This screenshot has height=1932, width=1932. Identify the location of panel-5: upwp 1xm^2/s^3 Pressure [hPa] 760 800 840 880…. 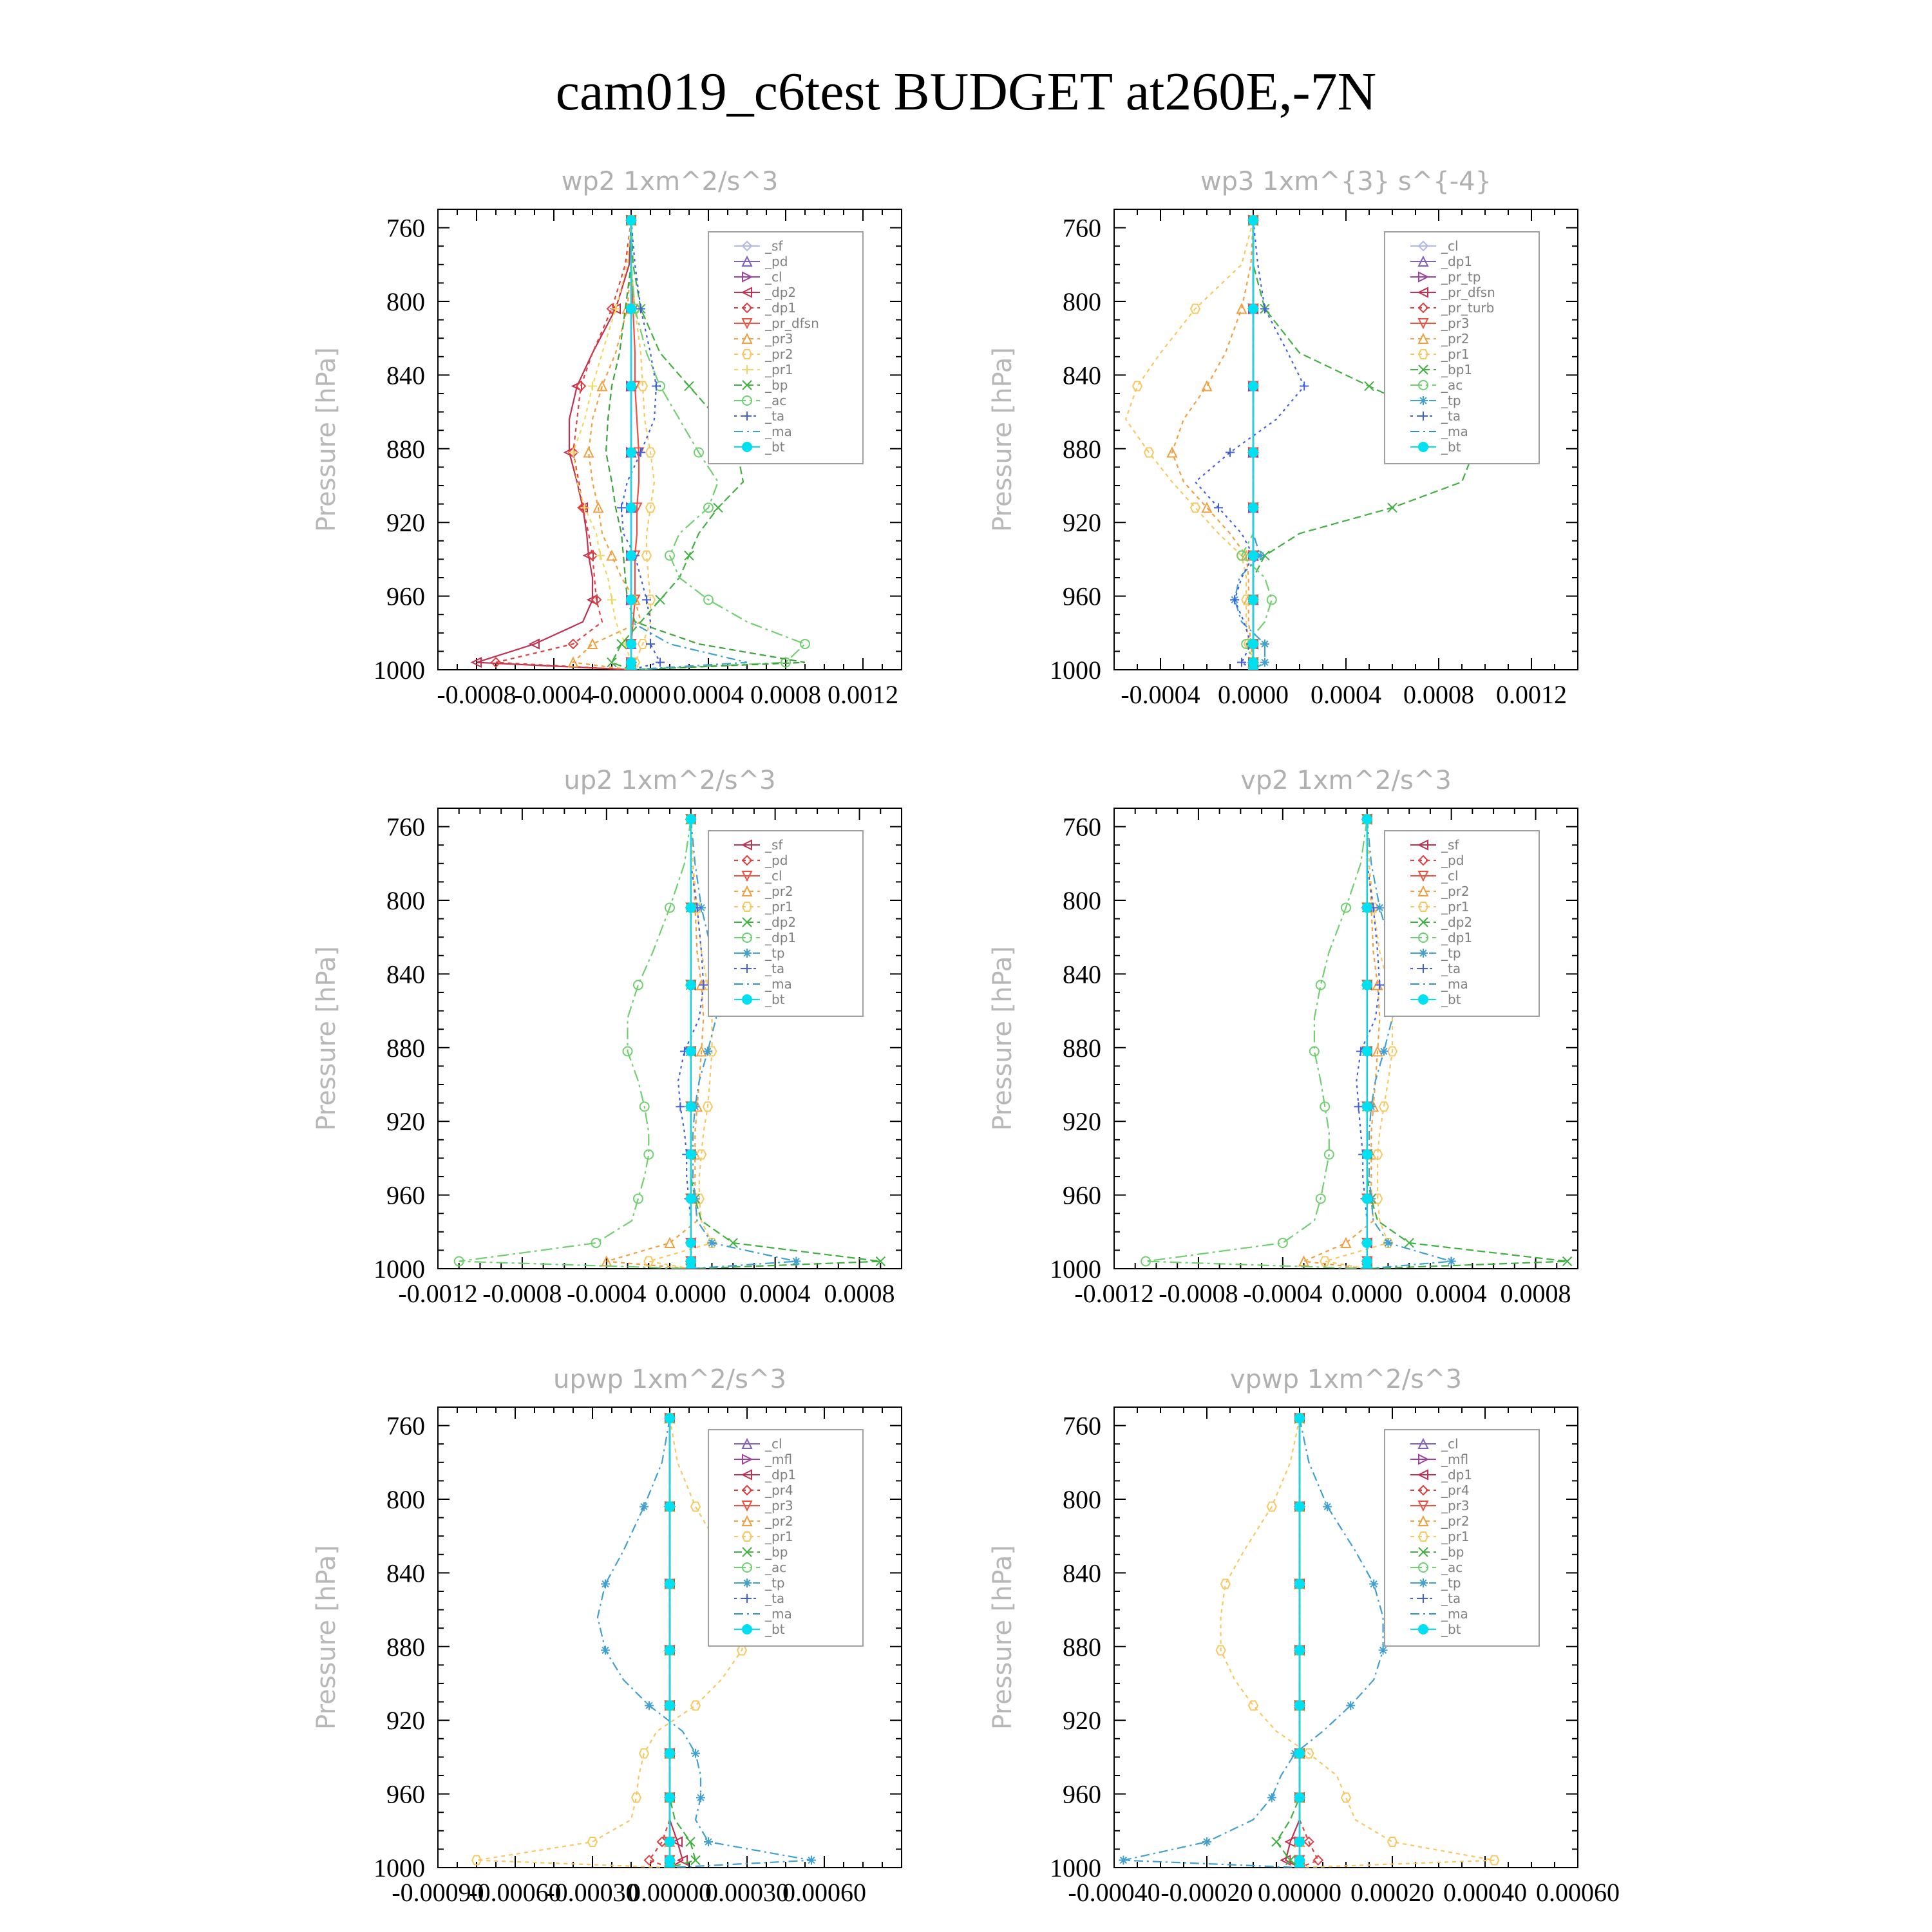
(607, 1636).